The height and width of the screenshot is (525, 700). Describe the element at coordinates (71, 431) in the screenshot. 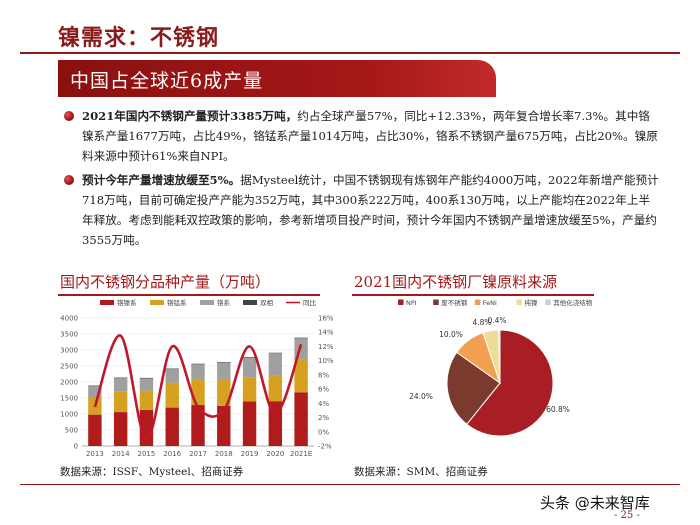

I see `y-tick-label: 500` at that location.